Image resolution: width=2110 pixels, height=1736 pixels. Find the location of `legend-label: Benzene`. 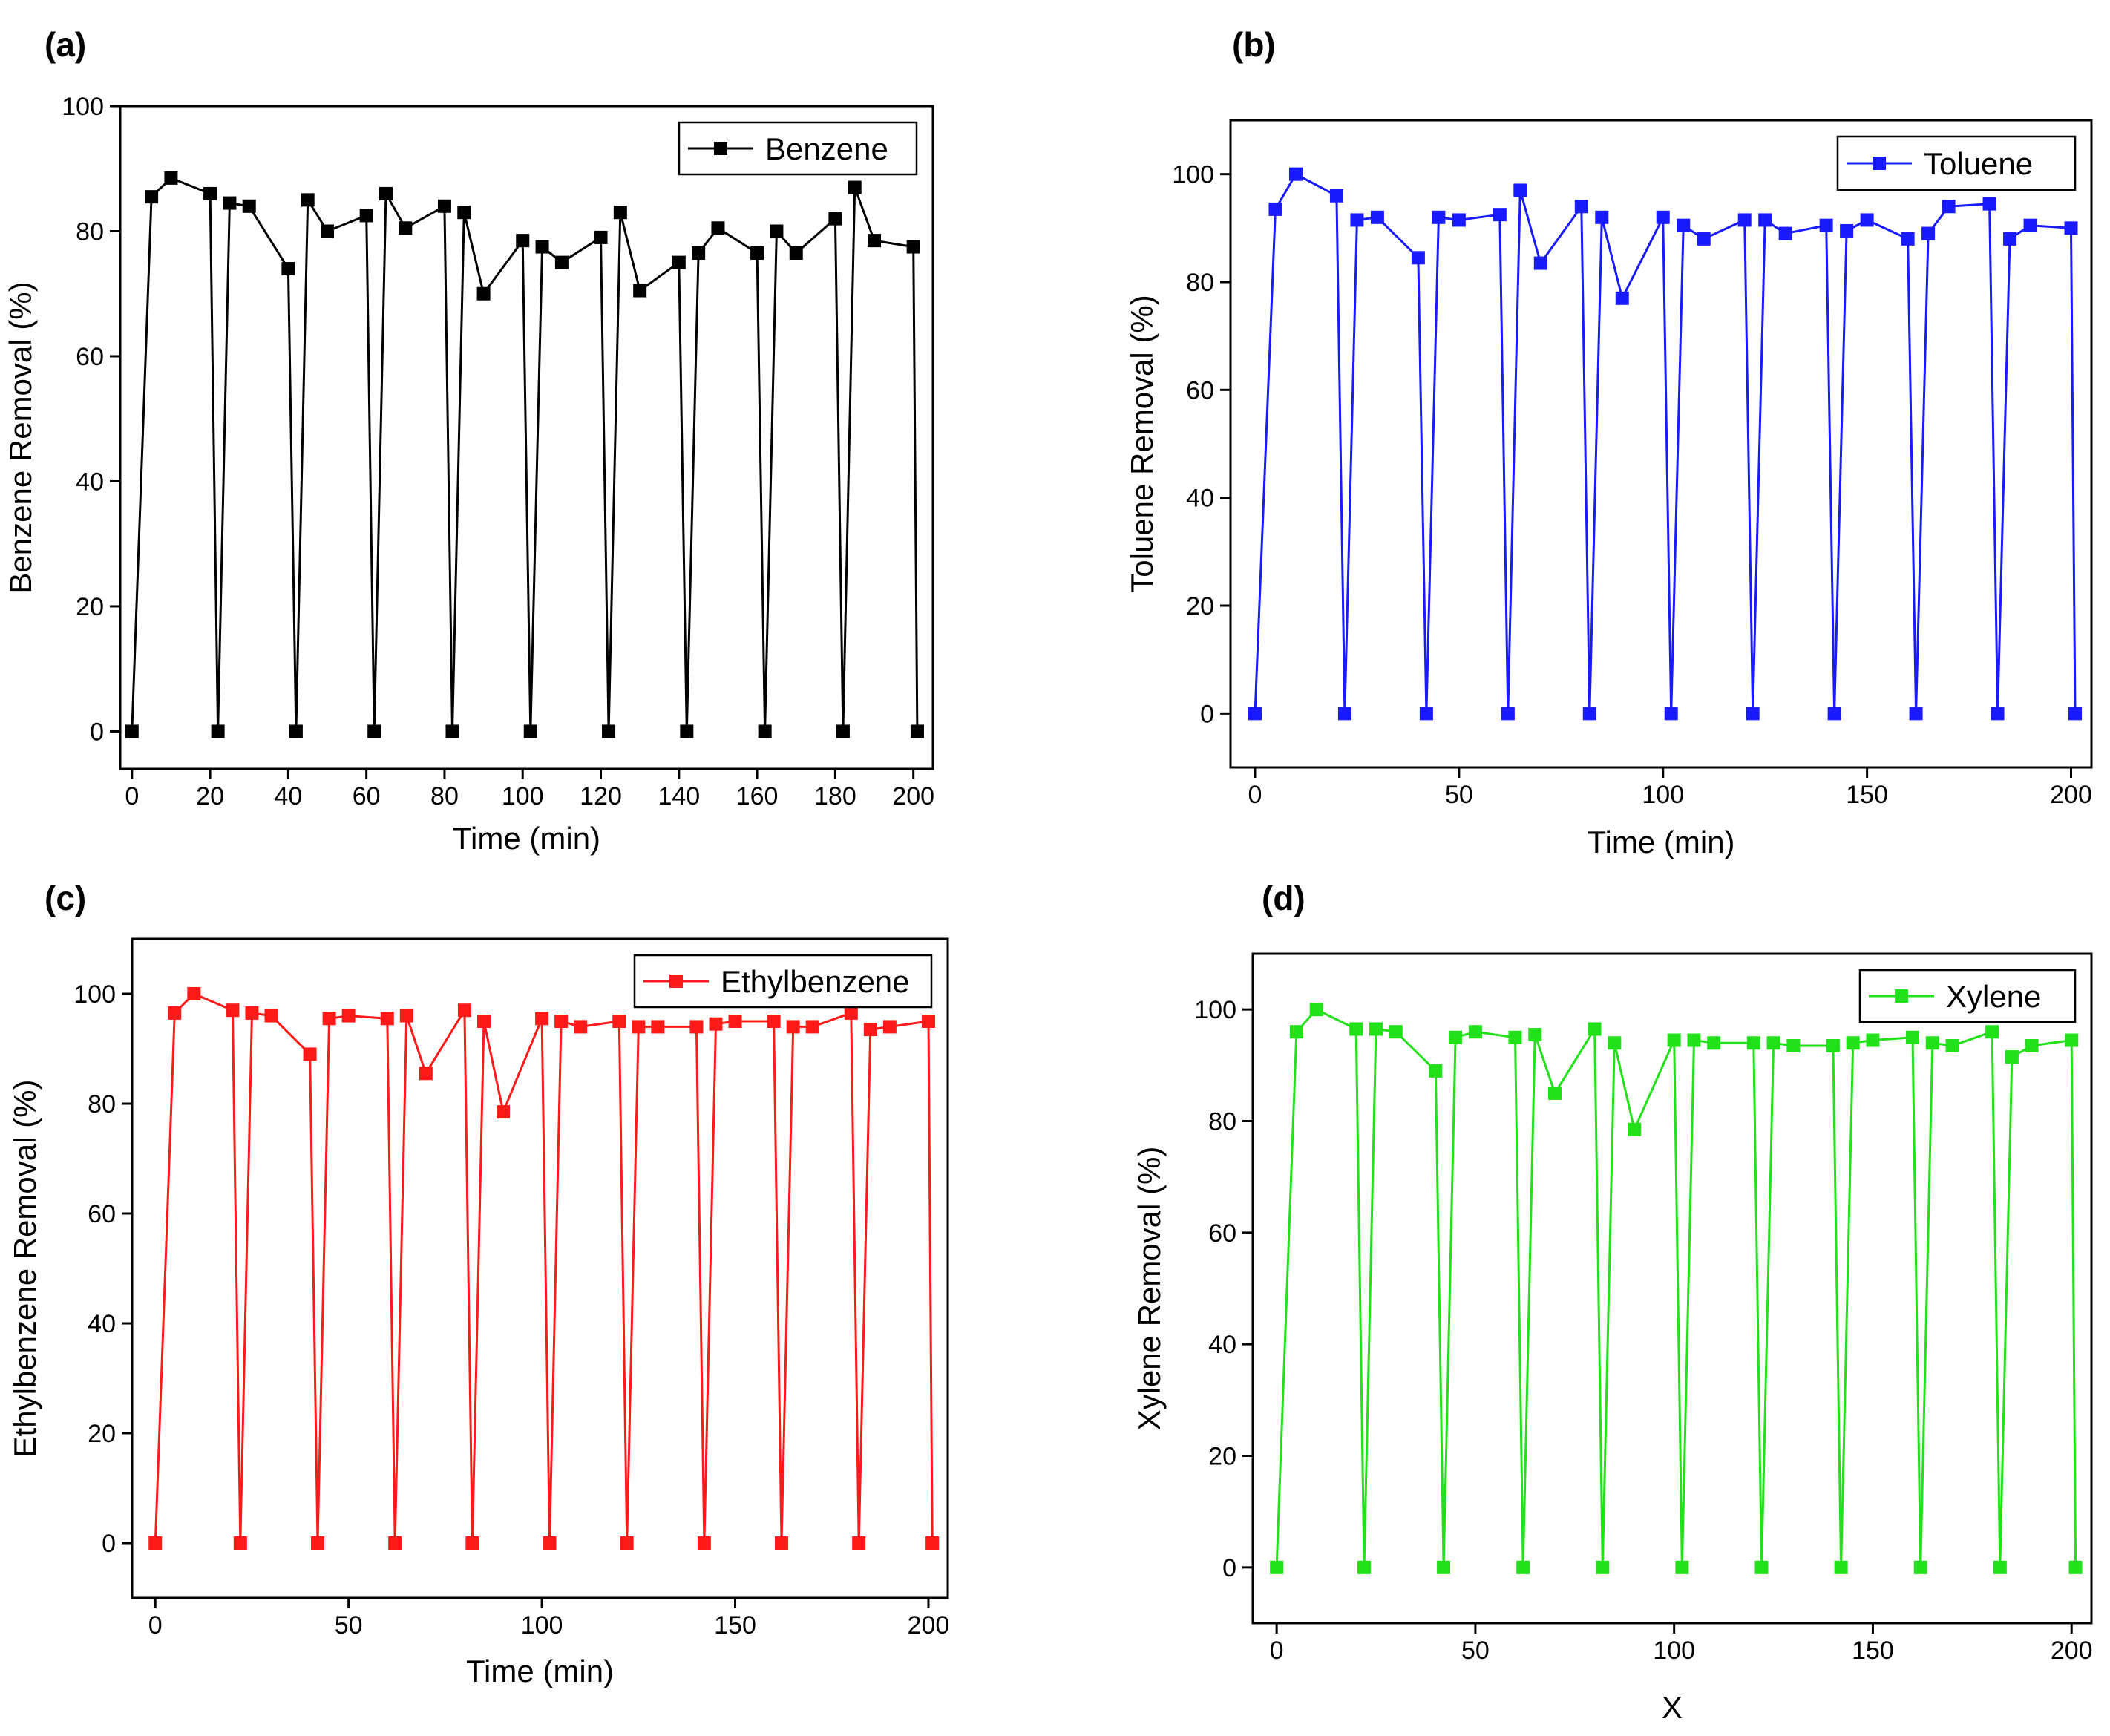

legend-label: Benzene is located at coordinates (826, 148).